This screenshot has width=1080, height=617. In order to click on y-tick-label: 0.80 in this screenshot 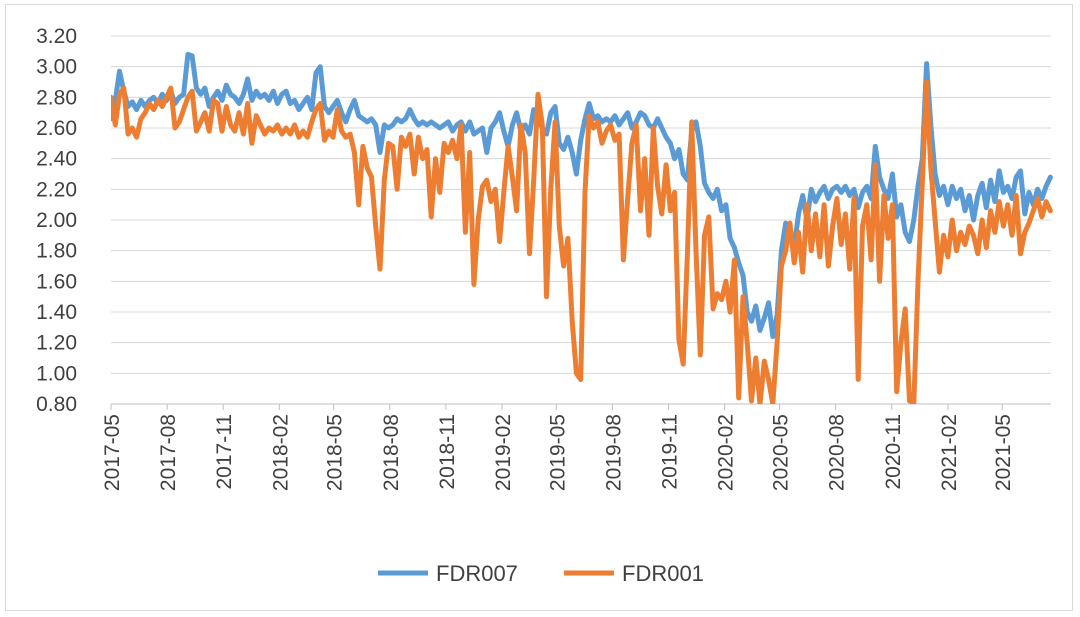, I will do `click(56, 404)`.